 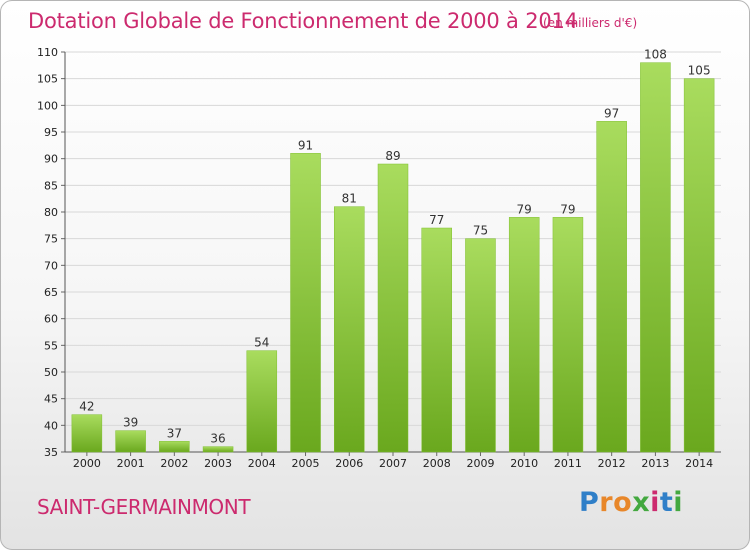 What do you see at coordinates (217, 439) in the screenshot?
I see `value-label: 36` at bounding box center [217, 439].